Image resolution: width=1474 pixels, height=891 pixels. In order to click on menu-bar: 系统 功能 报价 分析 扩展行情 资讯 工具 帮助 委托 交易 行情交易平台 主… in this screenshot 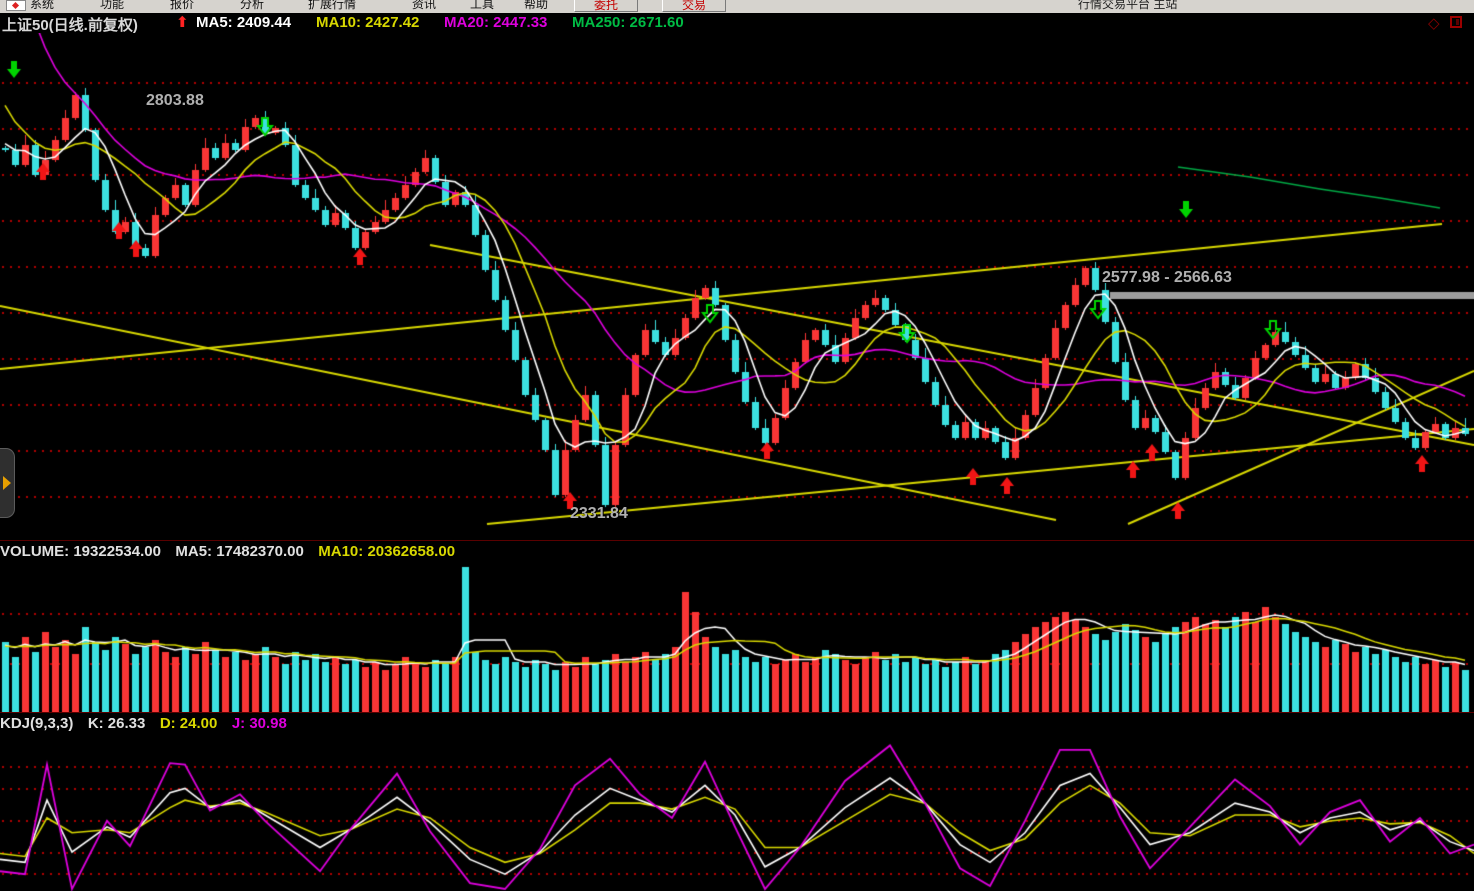, I will do `click(737, 7)`.